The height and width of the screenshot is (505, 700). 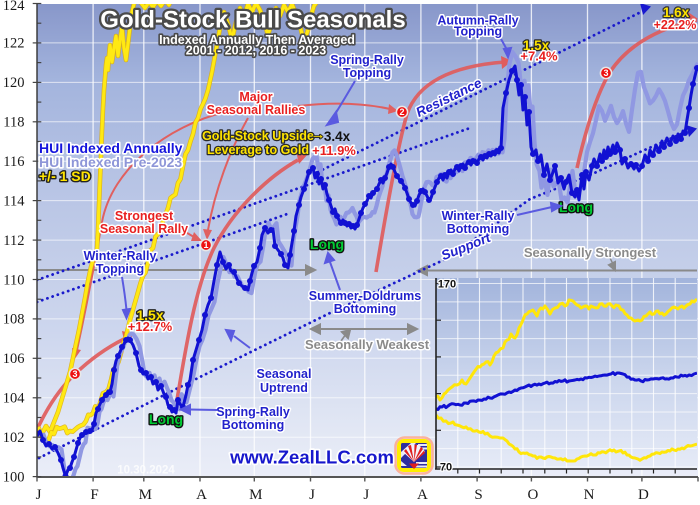 What do you see at coordinates (146, 471) in the screenshot?
I see `svg-text: 10.30.2024` at bounding box center [146, 471].